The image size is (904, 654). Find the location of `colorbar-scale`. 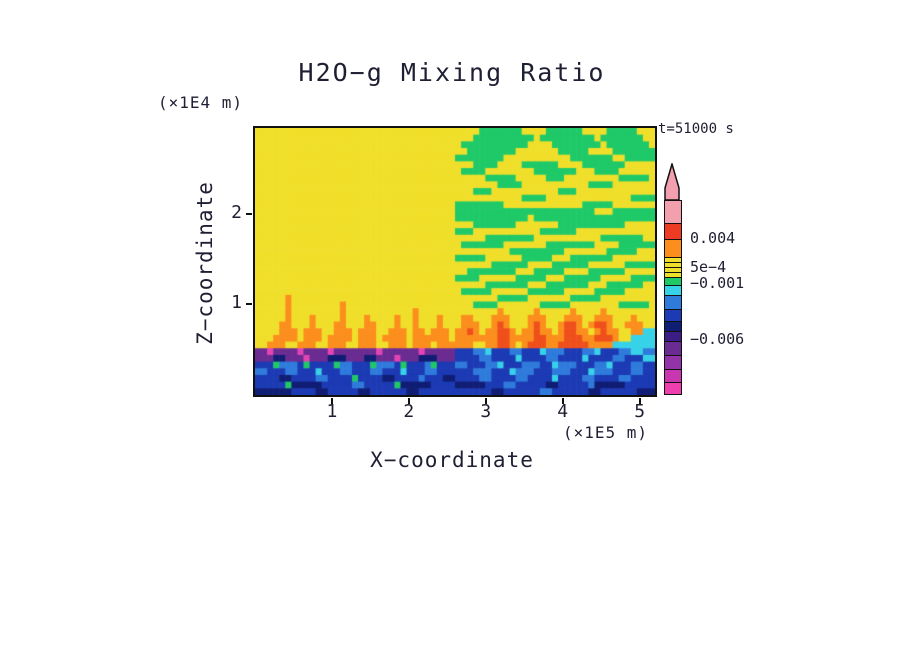

colorbar-scale is located at coordinates (673, 297).